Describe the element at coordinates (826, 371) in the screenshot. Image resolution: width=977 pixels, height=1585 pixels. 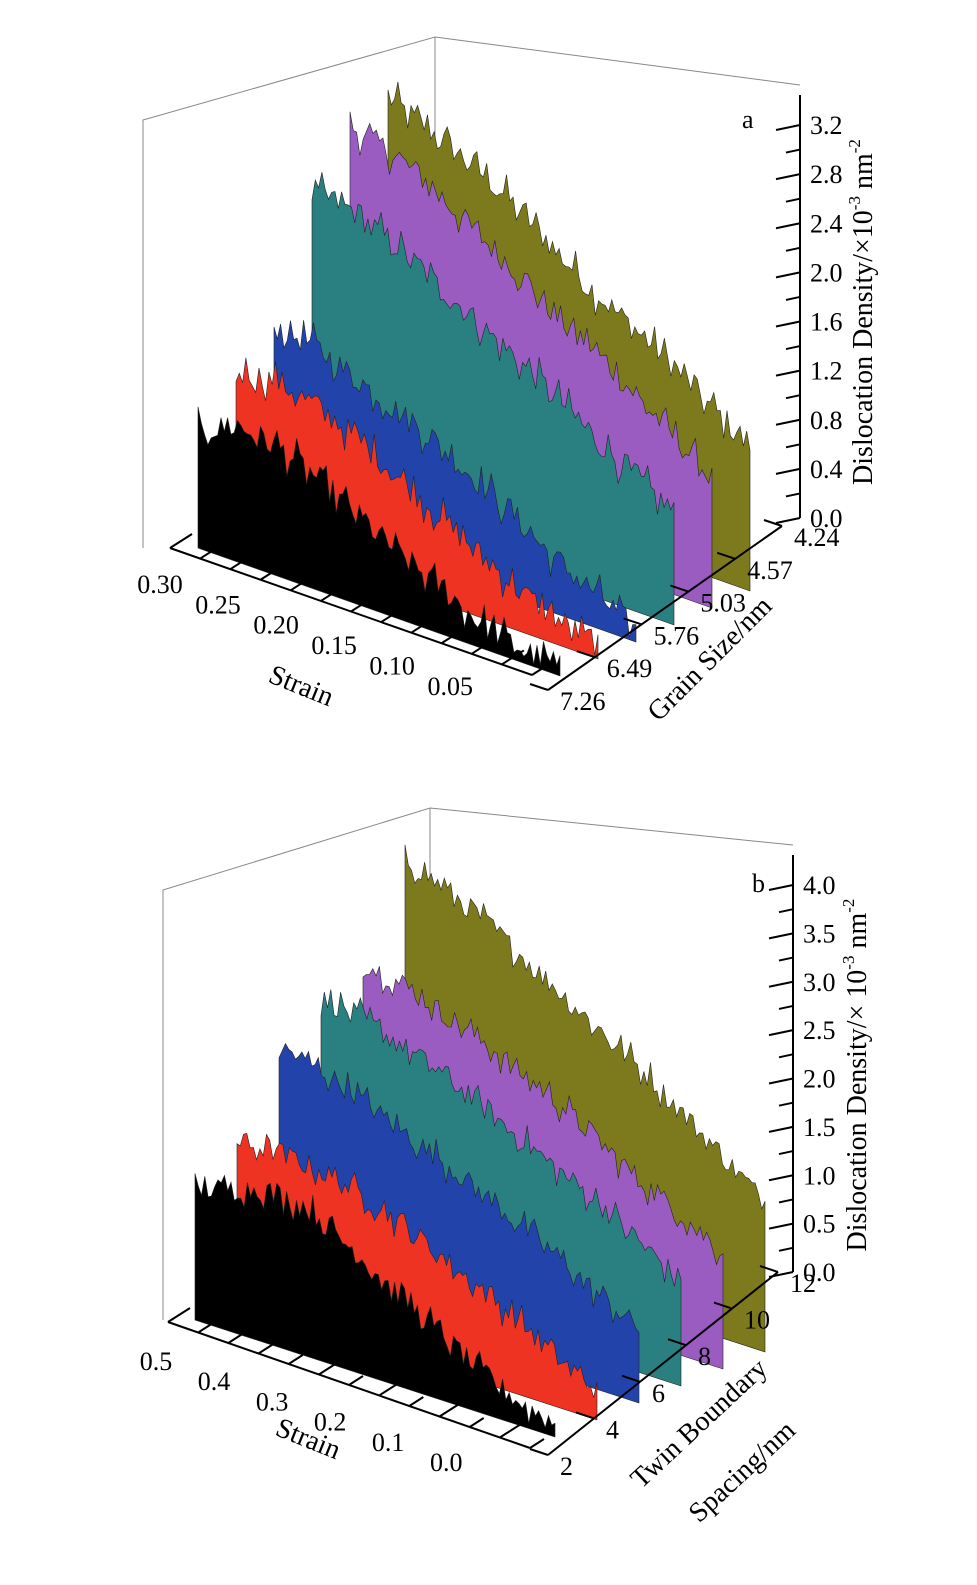
I see `density-tick-label: 1.2` at that location.